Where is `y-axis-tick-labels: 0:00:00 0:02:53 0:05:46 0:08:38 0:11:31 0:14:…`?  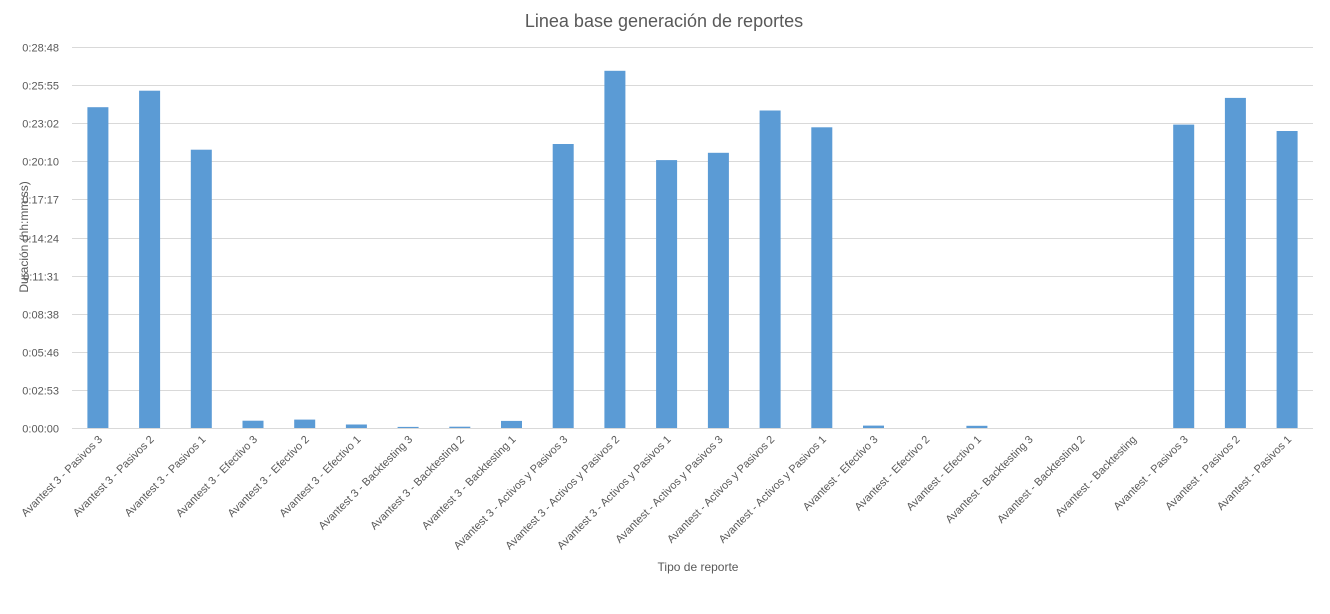
y-axis-tick-labels: 0:00:00 0:02:53 0:05:46 0:08:38 0:11:31 0:14:… is located at coordinates (40, 239).